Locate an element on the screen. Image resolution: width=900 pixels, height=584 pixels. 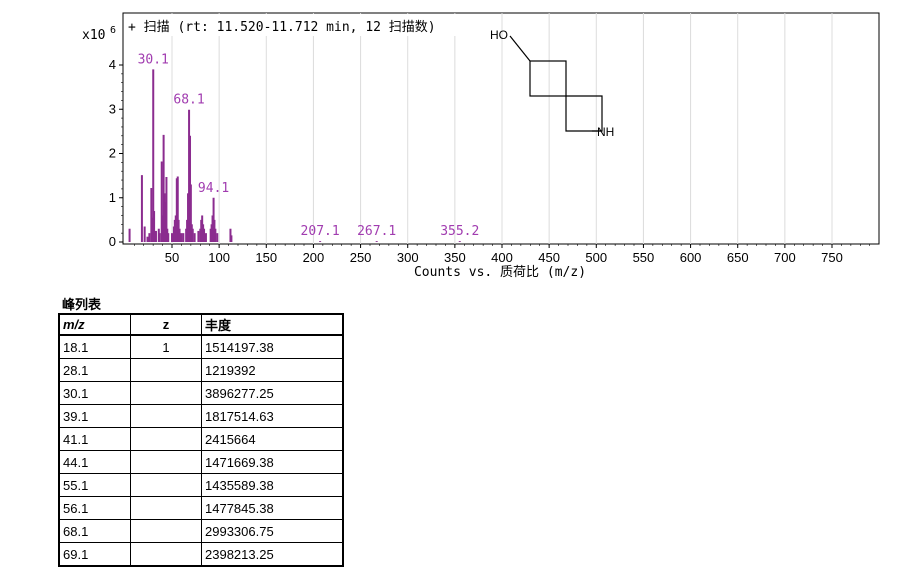
cell-mz: 69.1 is located at coordinates (94, 554).